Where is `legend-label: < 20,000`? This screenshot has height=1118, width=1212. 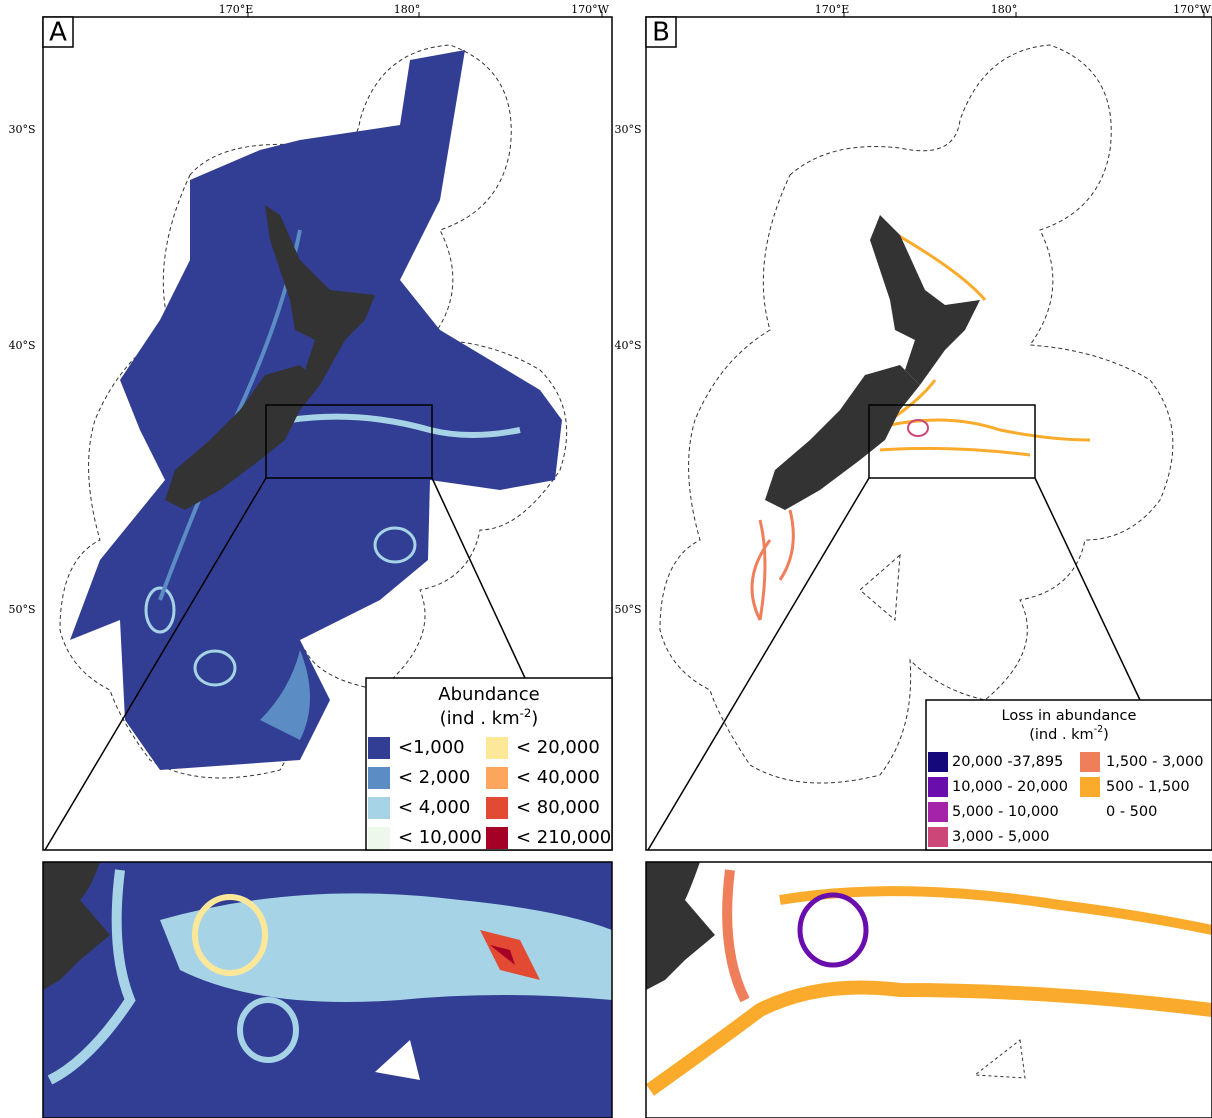 legend-label: < 20,000 is located at coordinates (558, 747).